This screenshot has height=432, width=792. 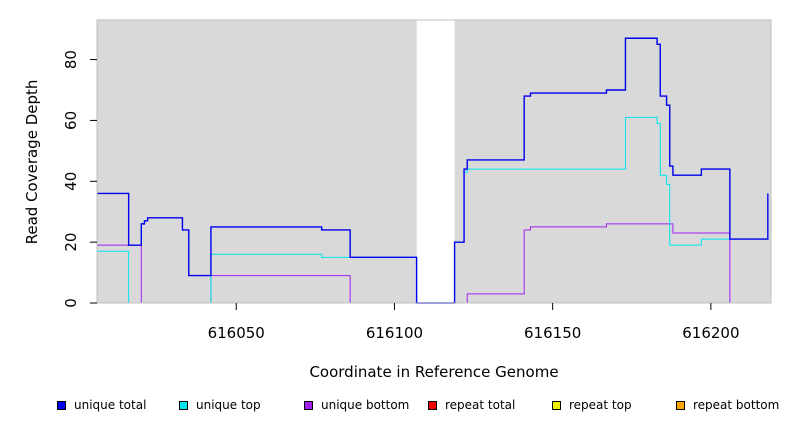 I want to click on x-tick-label: 616100, so click(x=394, y=333).